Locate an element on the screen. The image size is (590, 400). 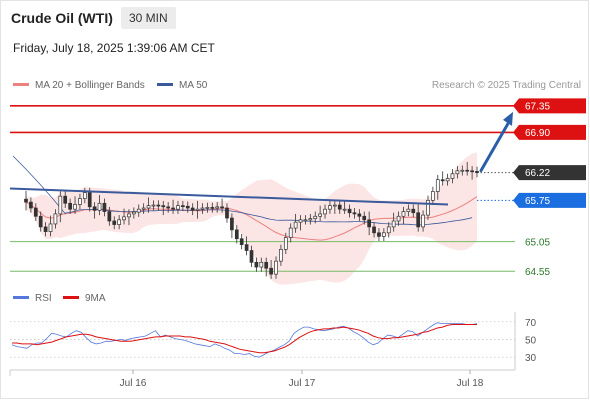
timeframe-badge: 30 MIN is located at coordinates (148, 18).